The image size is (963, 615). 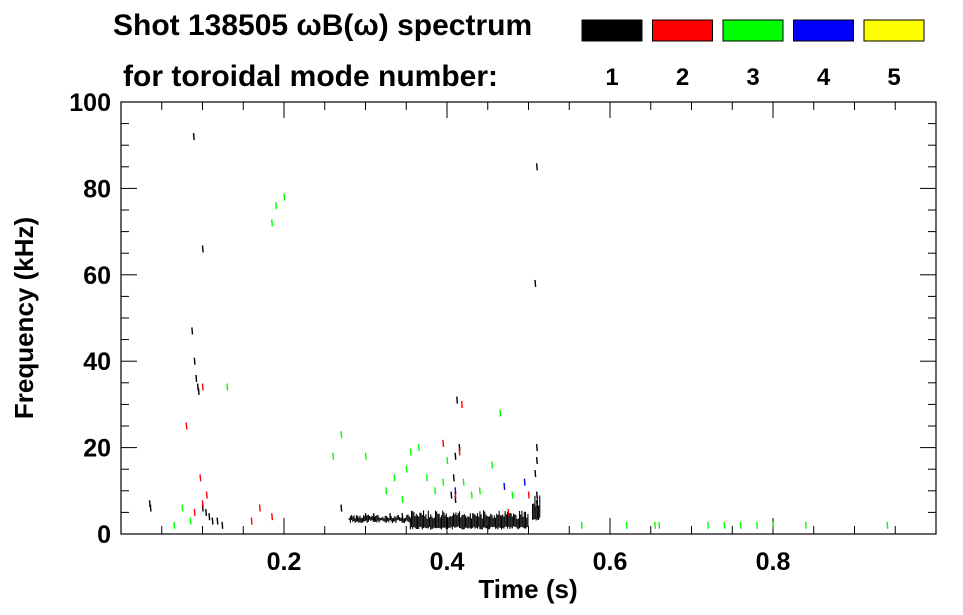 I want to click on y-tick-label: 60, so click(x=97, y=276).